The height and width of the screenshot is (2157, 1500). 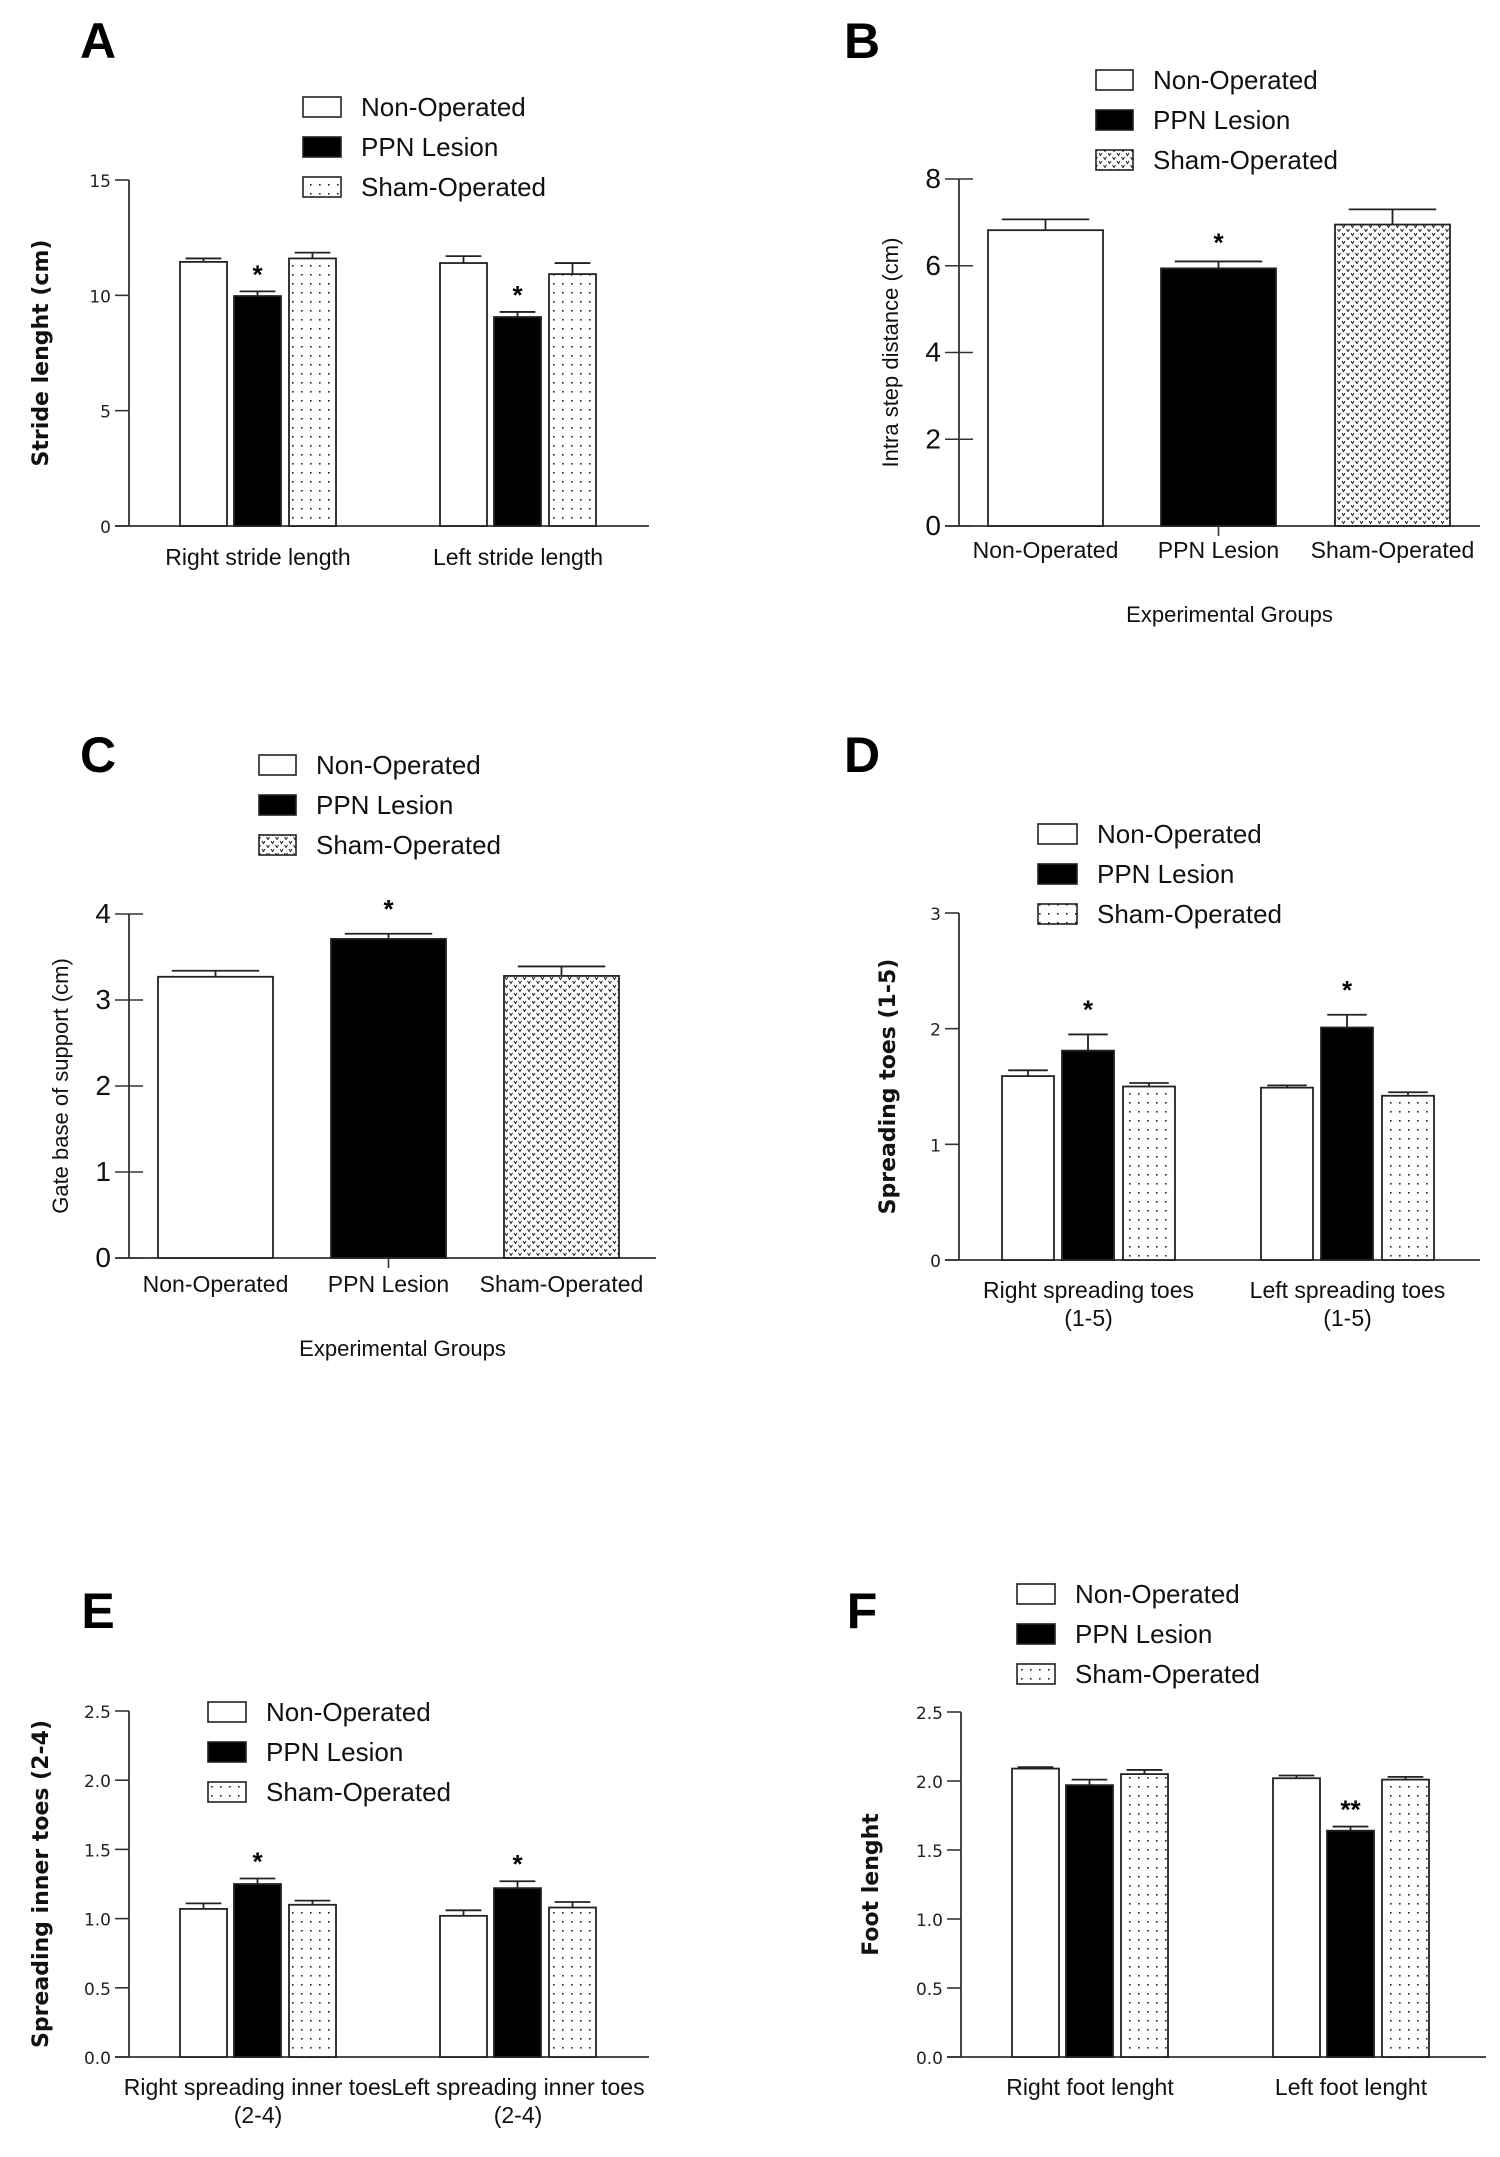 I want to click on y-axis-title: Spreading toes (1-5), so click(x=888, y=1087).